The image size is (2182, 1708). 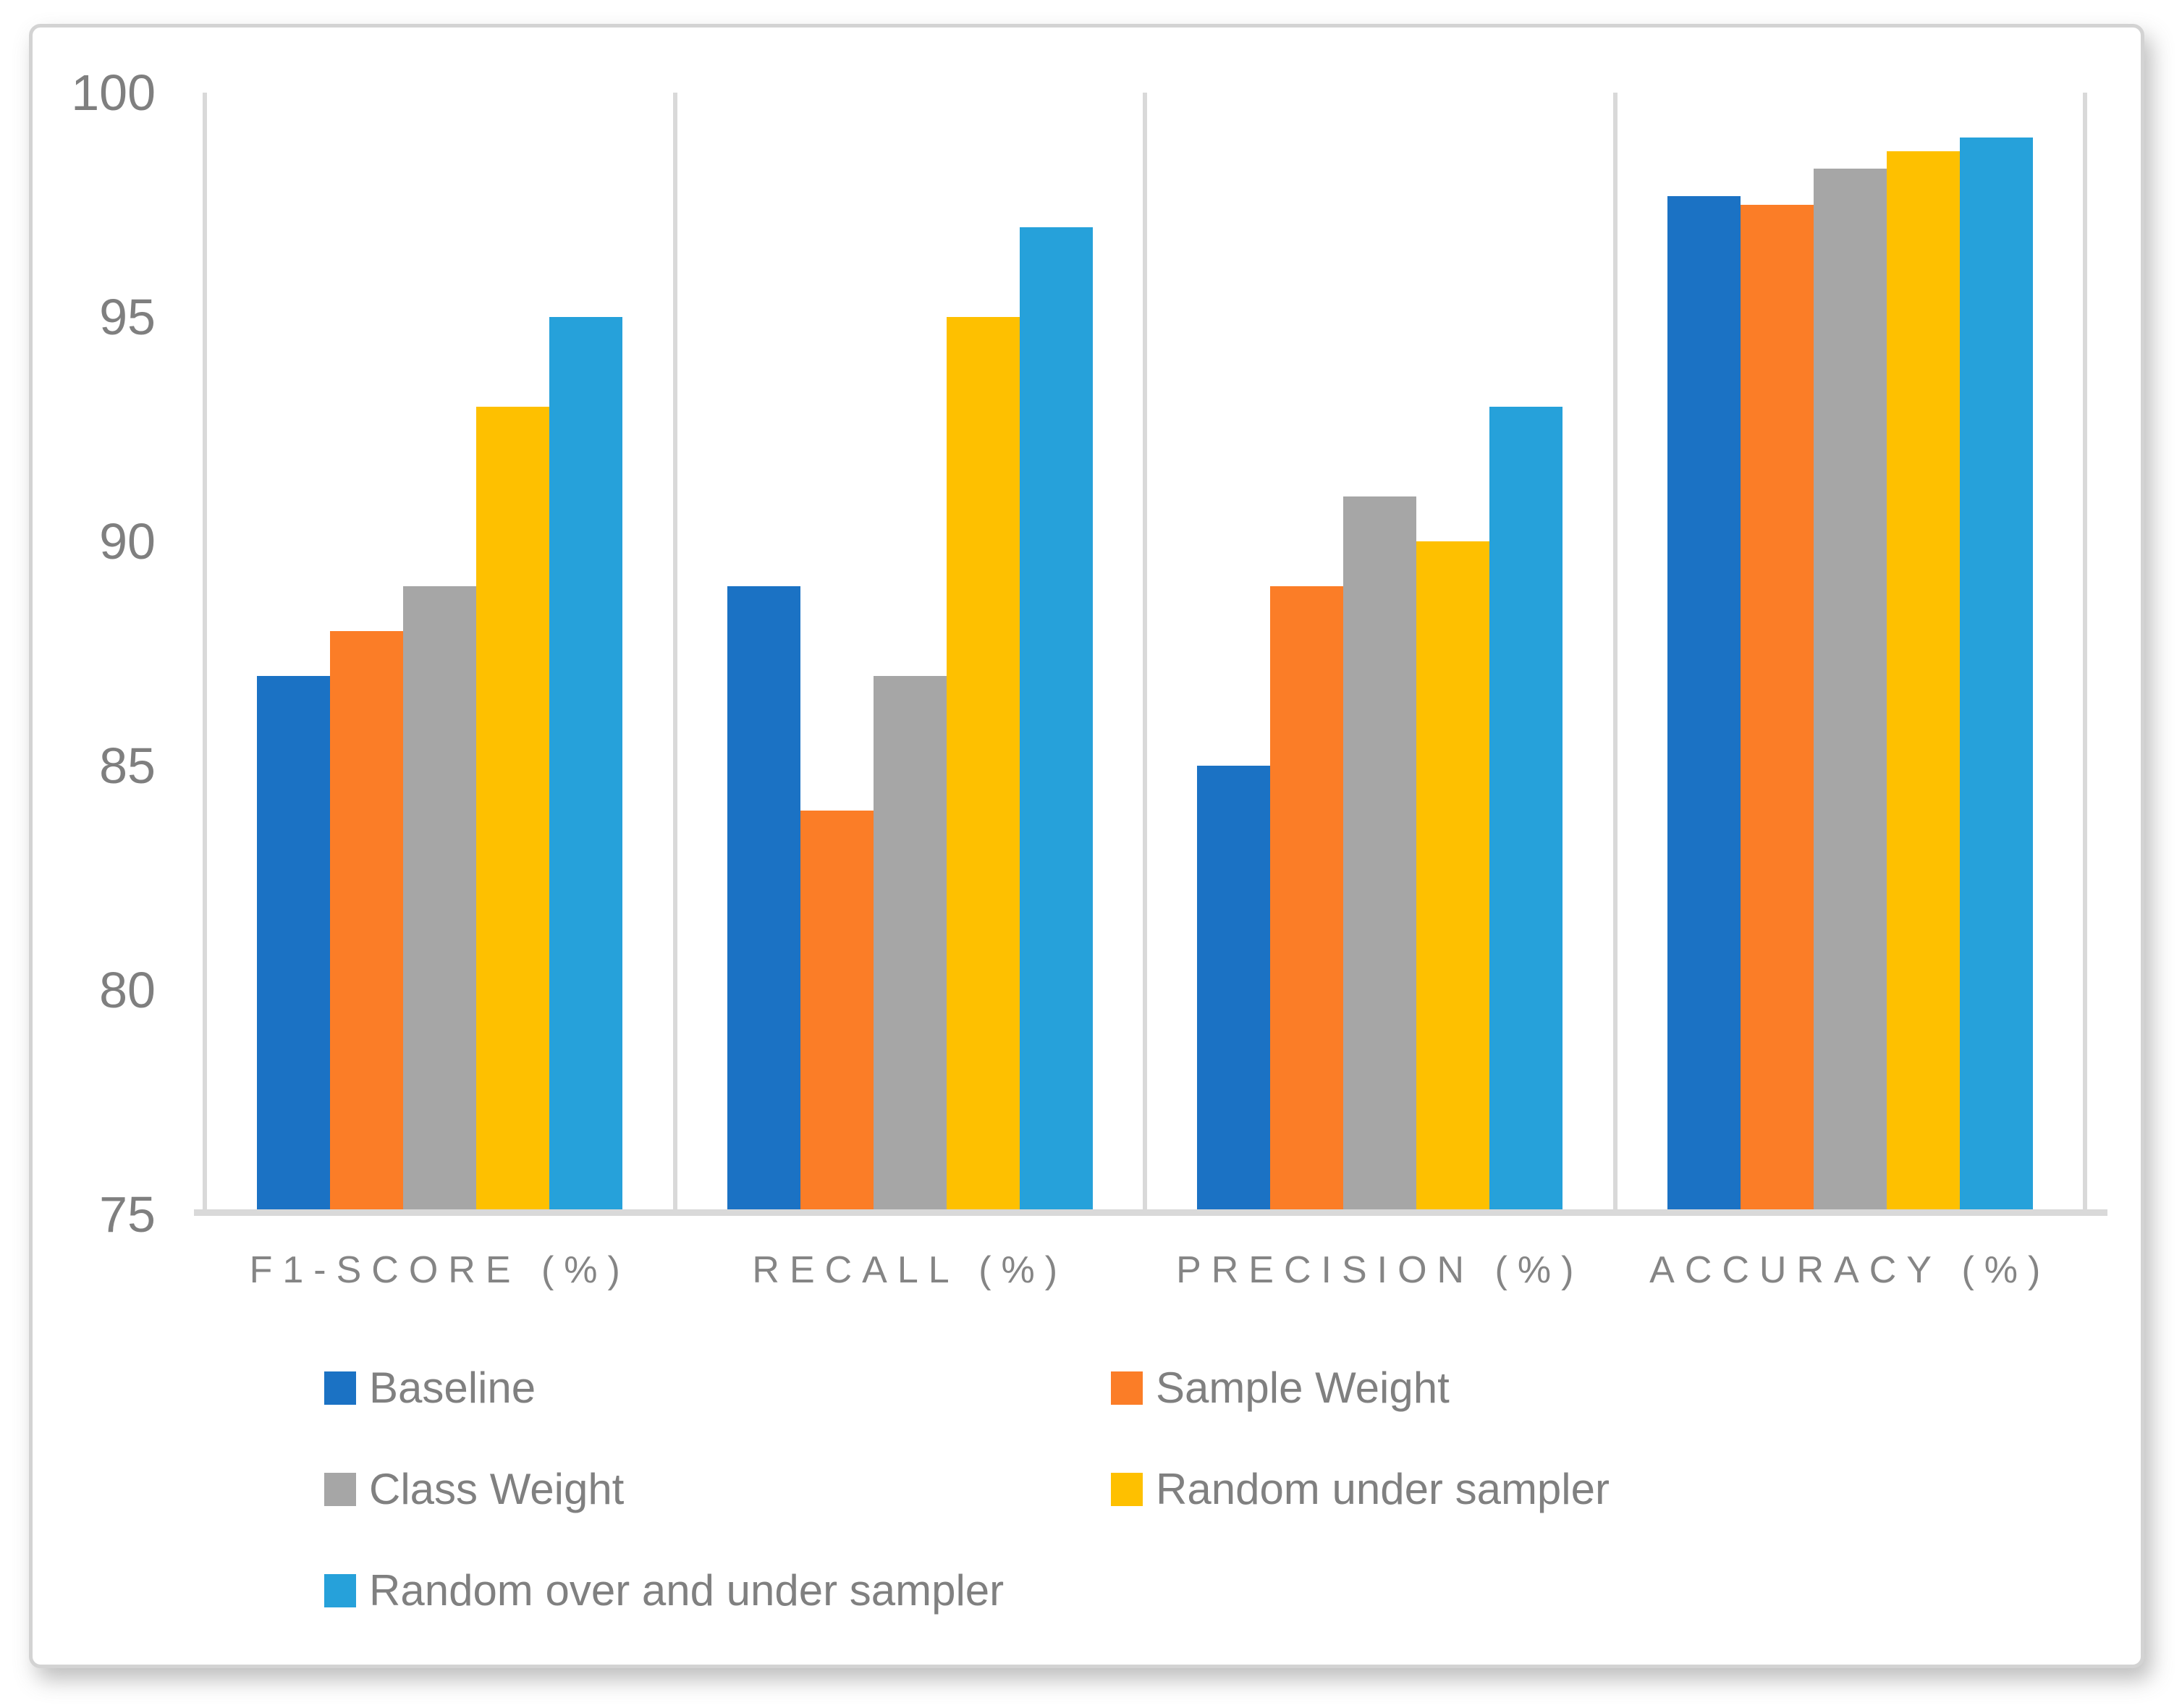 What do you see at coordinates (439, 900) in the screenshot?
I see `bar-class-weight-f1-score` at bounding box center [439, 900].